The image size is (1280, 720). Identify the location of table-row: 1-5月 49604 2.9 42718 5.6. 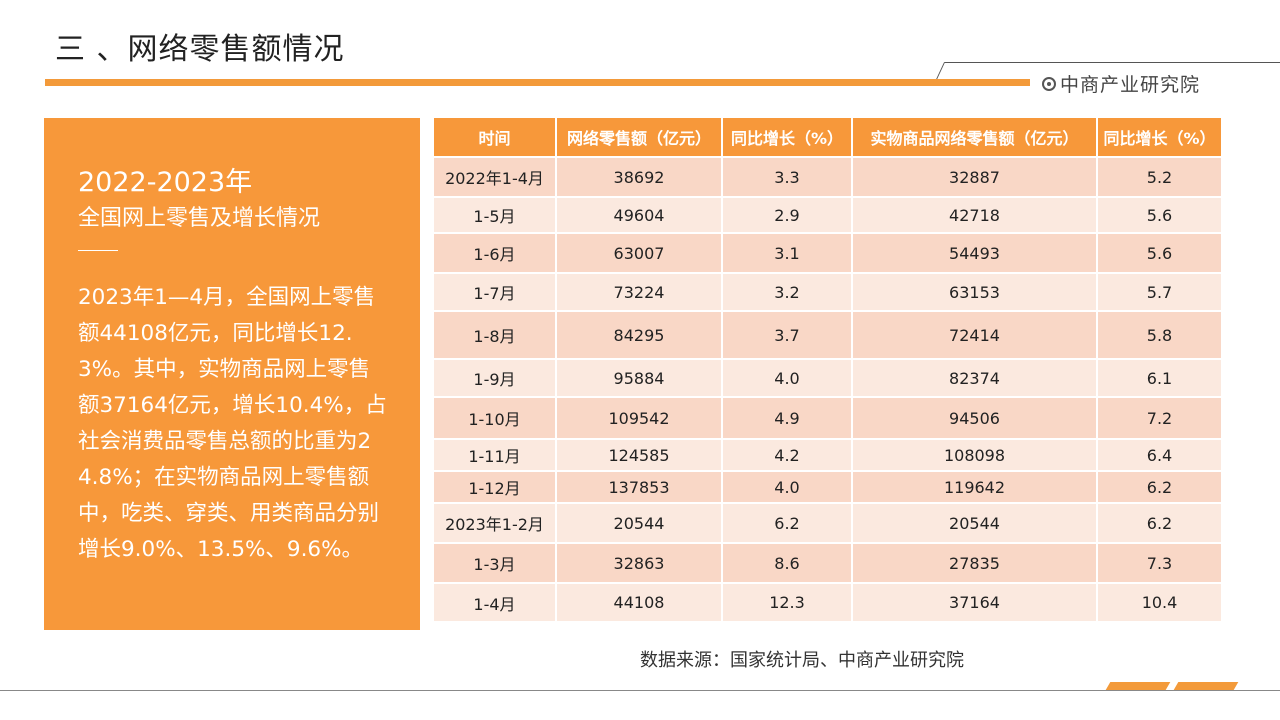
(827, 214).